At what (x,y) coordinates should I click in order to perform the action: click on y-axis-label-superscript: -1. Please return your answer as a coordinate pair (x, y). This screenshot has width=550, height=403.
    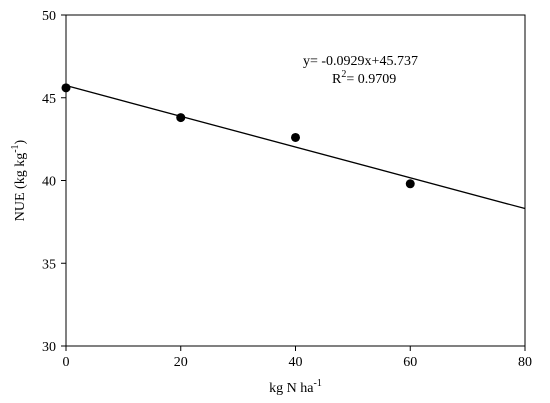
    Looking at the image, I should click on (15, 148).